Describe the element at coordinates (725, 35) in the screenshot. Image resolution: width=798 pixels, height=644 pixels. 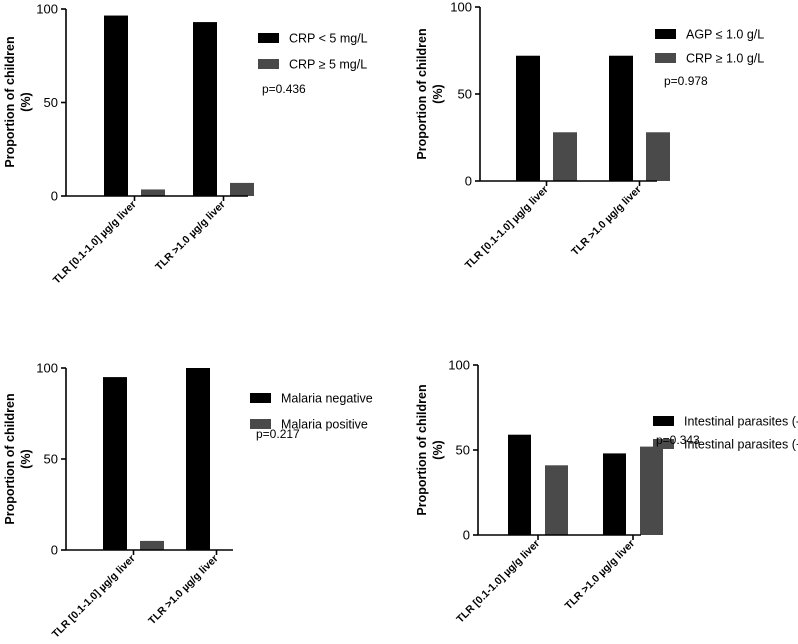
I see `legend-label-1: AGP ≤ 1.0 g/L` at that location.